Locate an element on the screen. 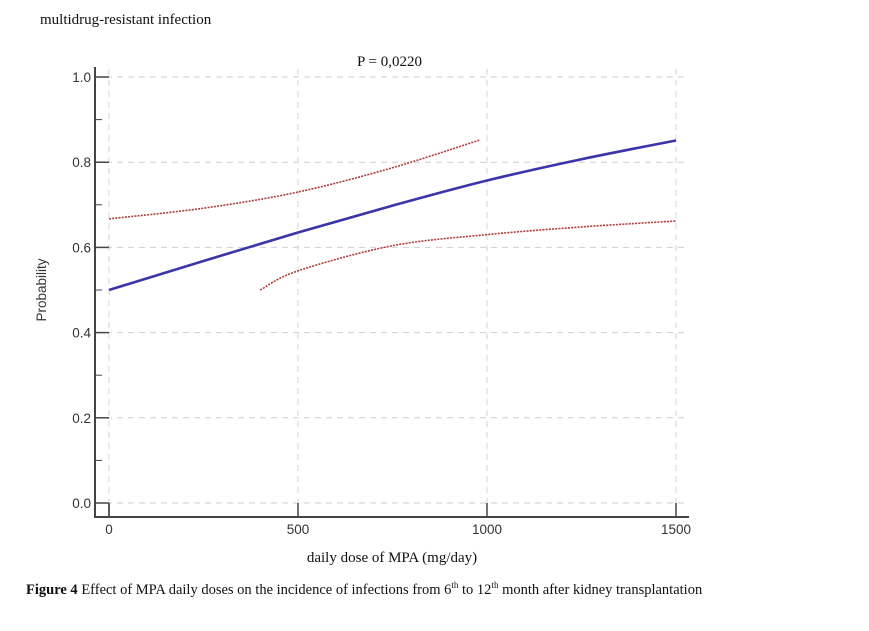  chart-title: multidrug-resistant infection is located at coordinates (126, 20).